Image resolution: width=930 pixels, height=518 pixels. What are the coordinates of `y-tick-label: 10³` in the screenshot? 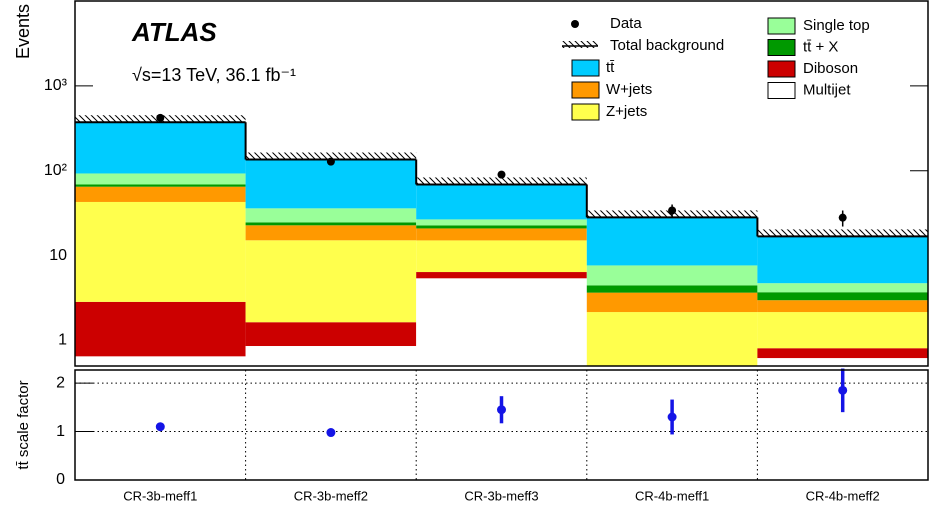 It's located at (56, 85).